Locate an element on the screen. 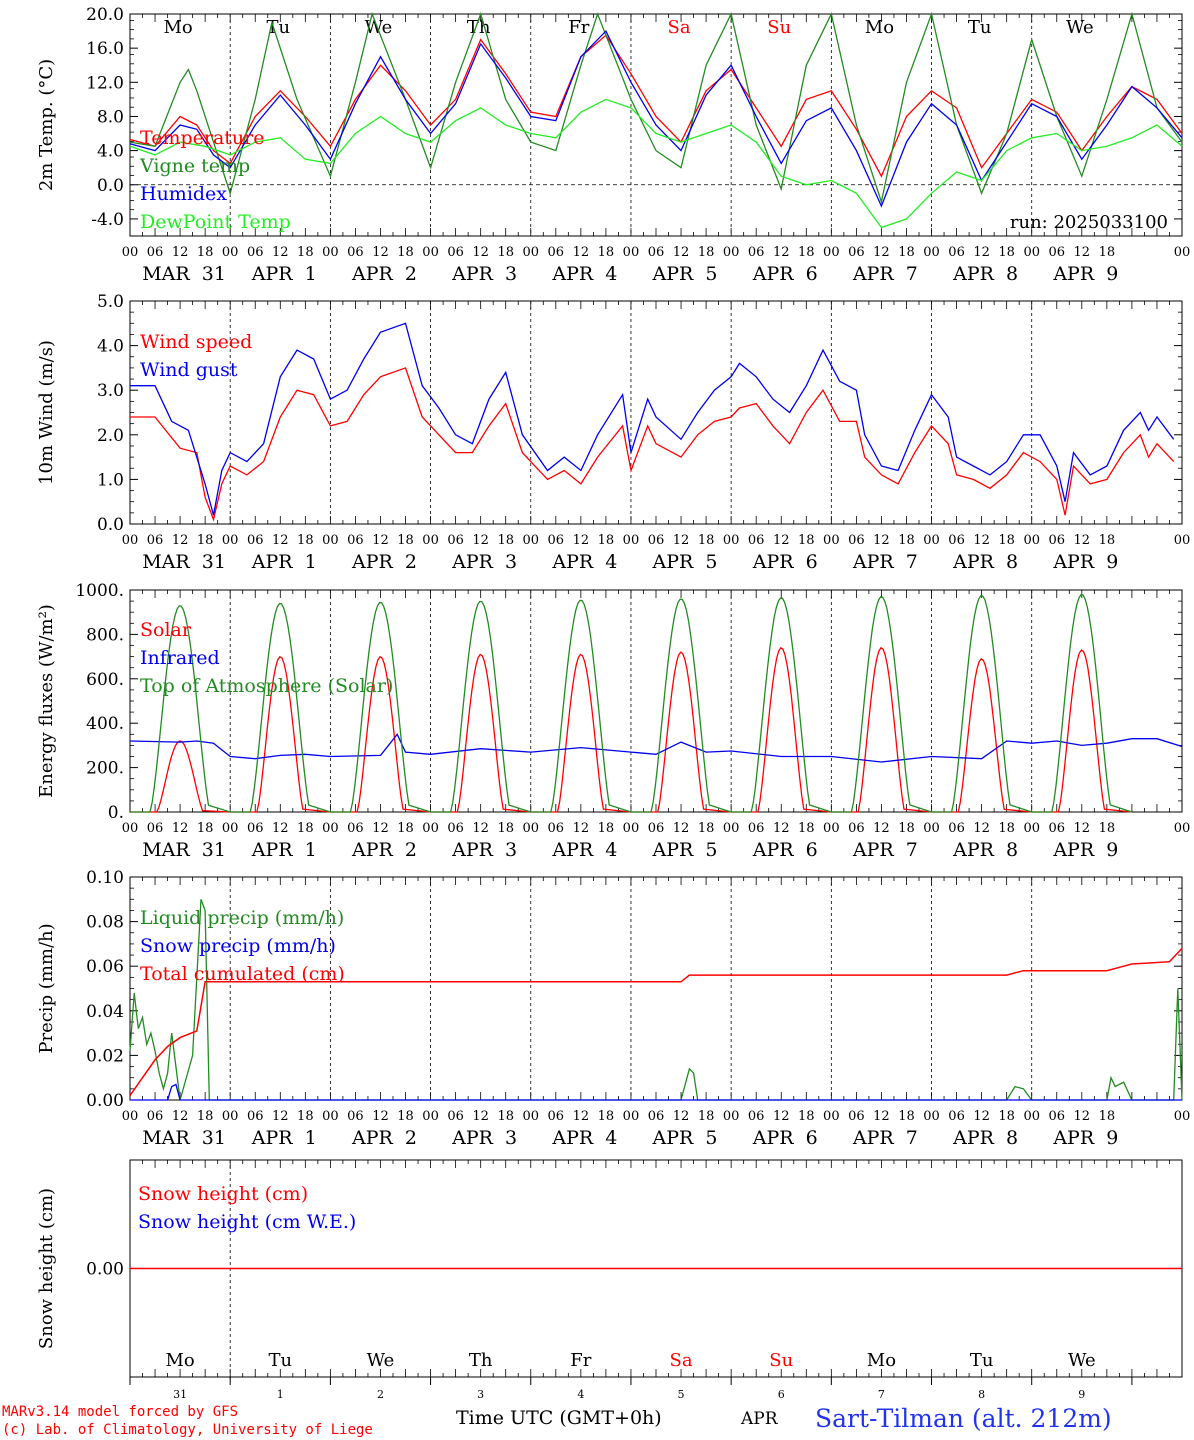 The image size is (1194, 1440). legend-entry: Total cumulated (cm) is located at coordinates (242, 974).